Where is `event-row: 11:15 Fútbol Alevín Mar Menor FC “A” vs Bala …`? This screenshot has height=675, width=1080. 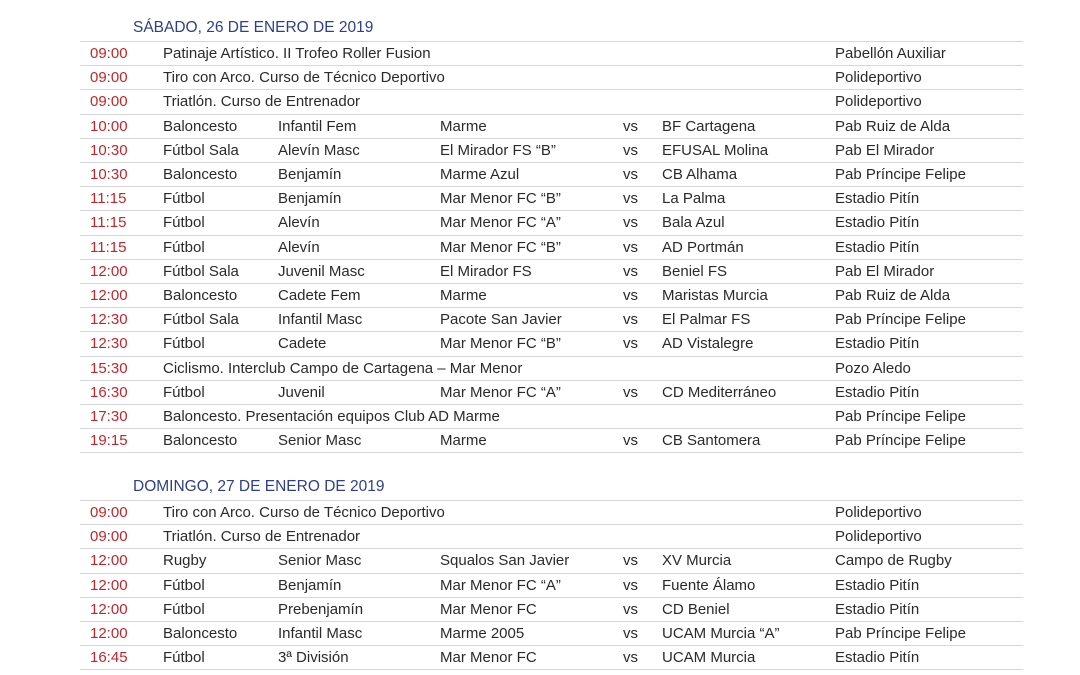 event-row: 11:15 Fútbol Alevín Mar Menor FC “A” vs Bala … is located at coordinates (551, 222).